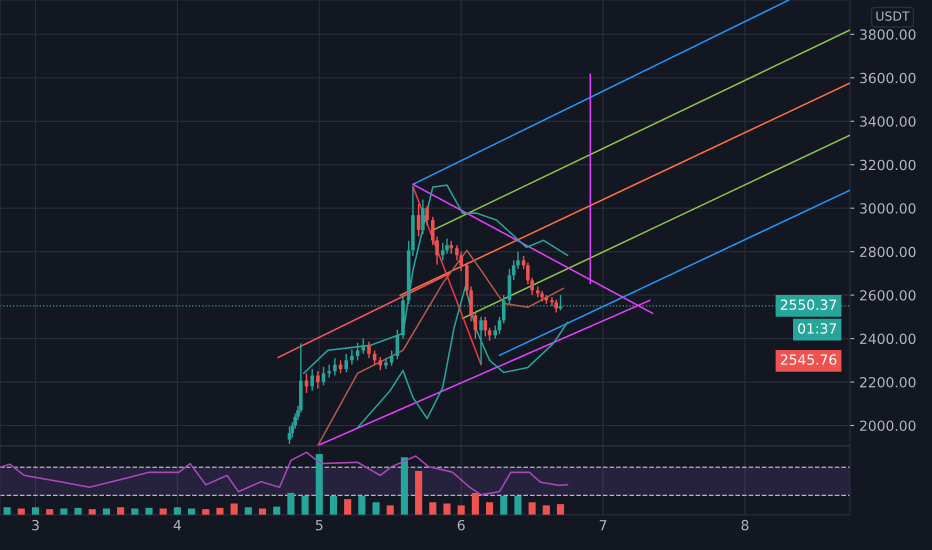  Describe the element at coordinates (888, 208) in the screenshot. I see `y-tick-label: 3000.00` at that location.